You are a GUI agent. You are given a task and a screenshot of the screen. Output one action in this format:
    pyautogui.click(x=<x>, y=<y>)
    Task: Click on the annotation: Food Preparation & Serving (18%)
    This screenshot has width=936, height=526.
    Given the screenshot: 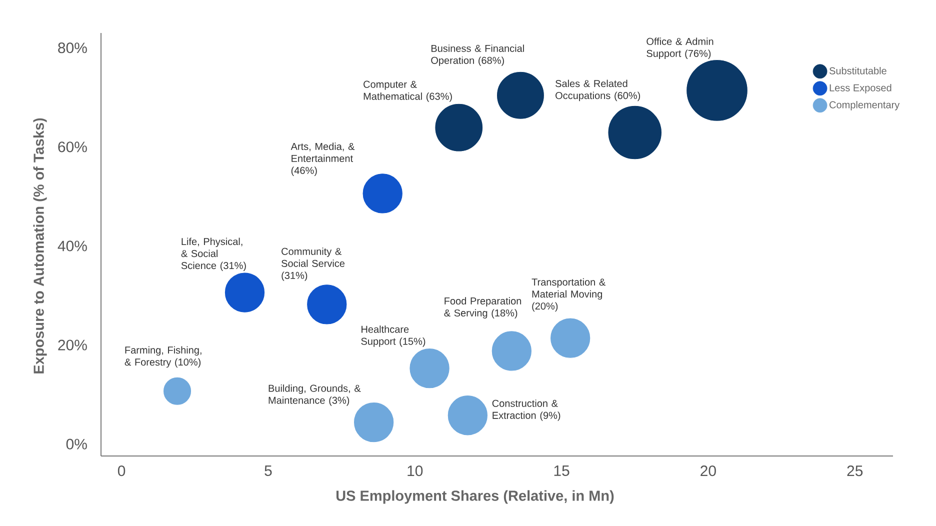 What is the action you would take?
    pyautogui.click(x=483, y=307)
    